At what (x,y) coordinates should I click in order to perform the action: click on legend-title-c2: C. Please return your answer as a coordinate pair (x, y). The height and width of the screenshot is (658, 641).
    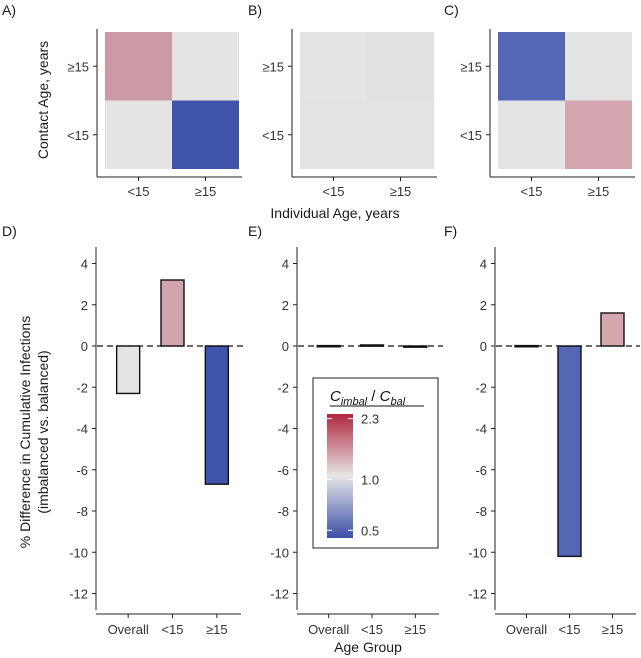
    Looking at the image, I should click on (385, 396).